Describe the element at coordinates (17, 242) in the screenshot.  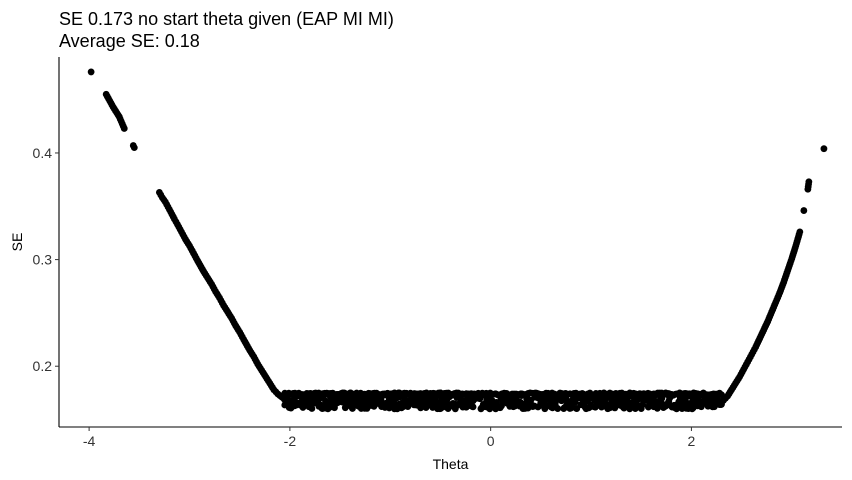
I see `y-axis-title: SE` at that location.